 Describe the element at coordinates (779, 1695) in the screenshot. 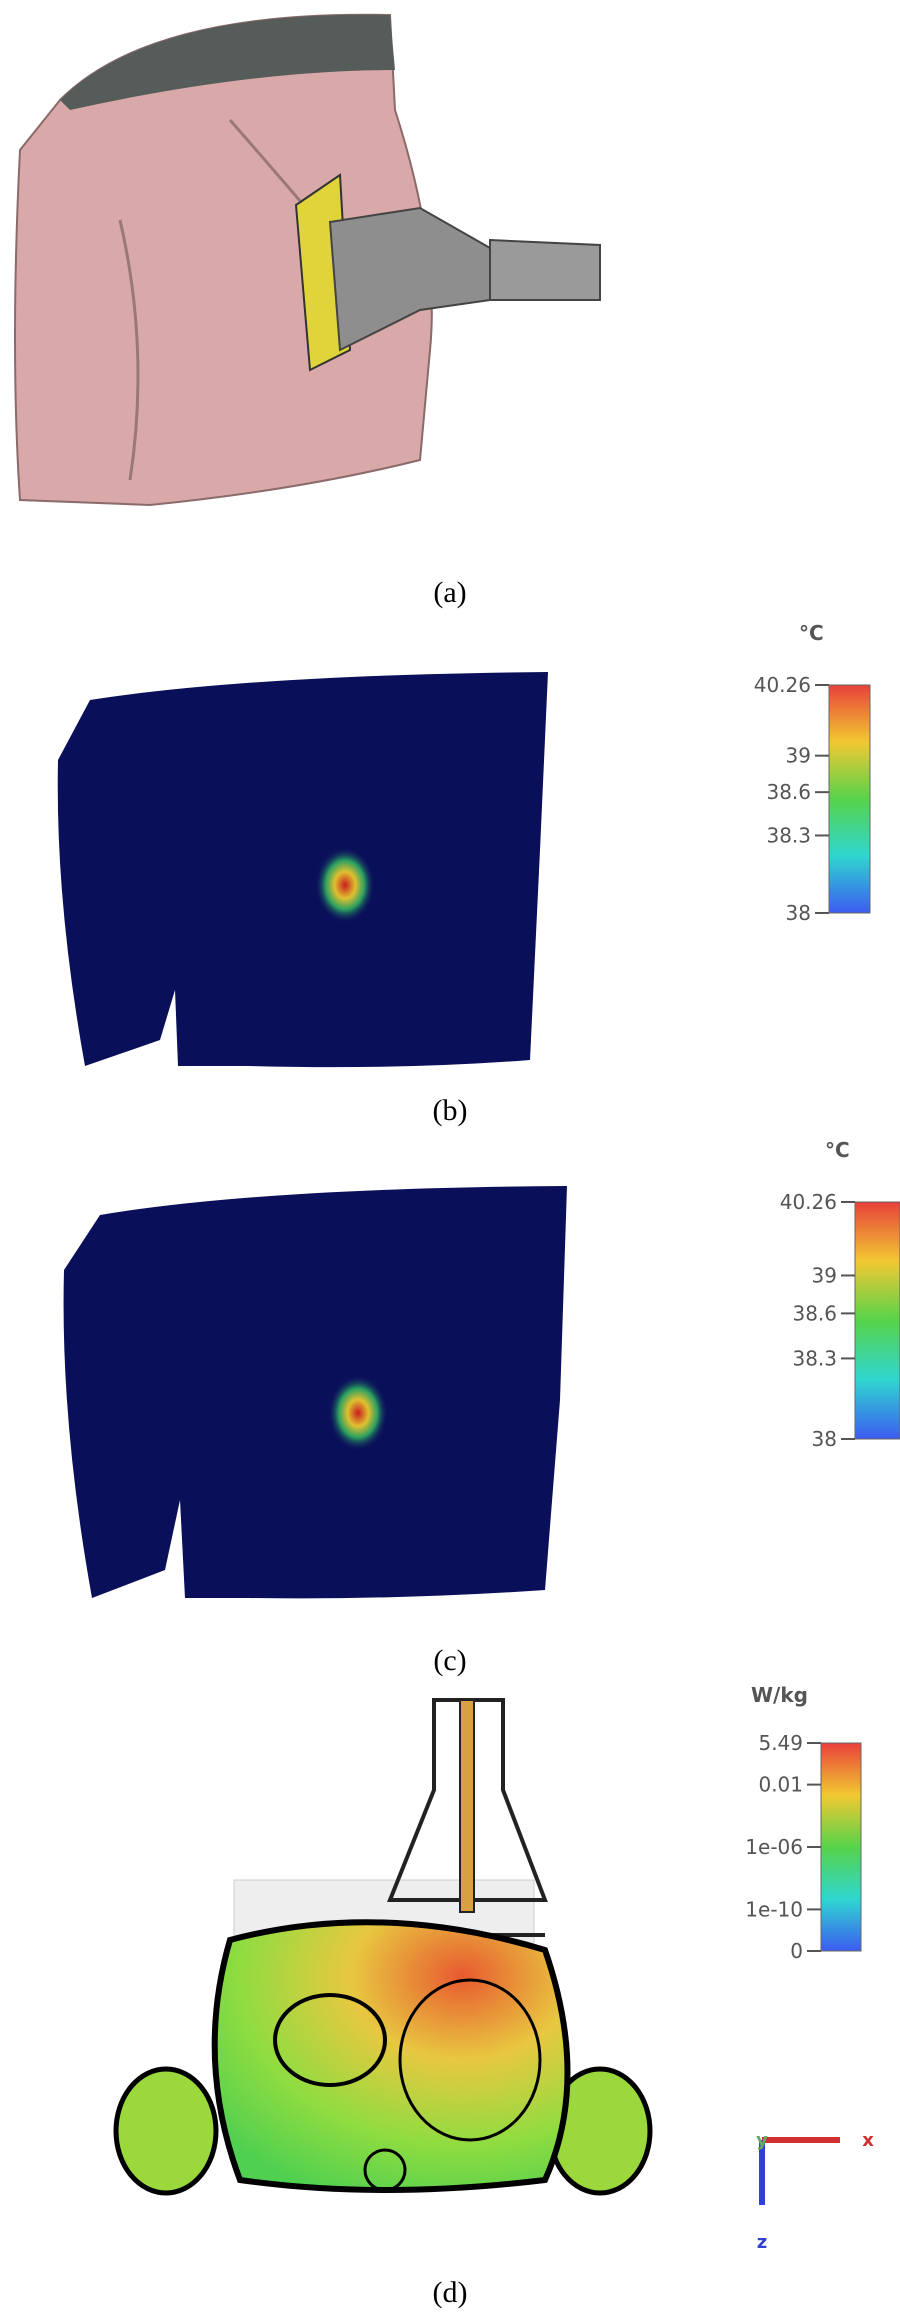

I see `colorbar-unit: W/kg` at that location.